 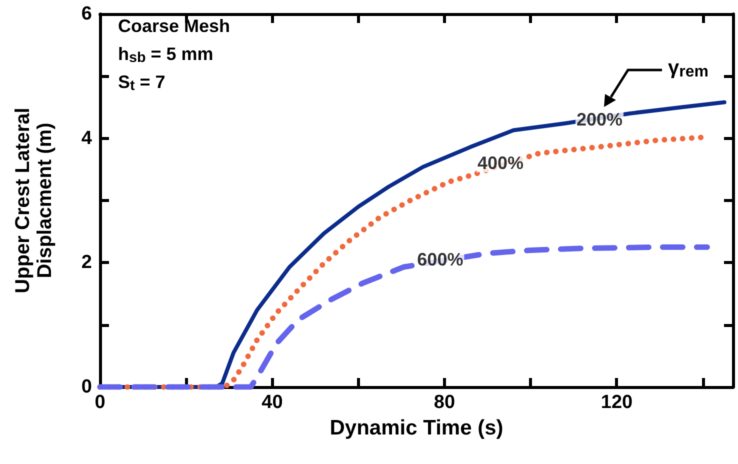 I want to click on x-tick-label: 0, so click(x=100, y=402).